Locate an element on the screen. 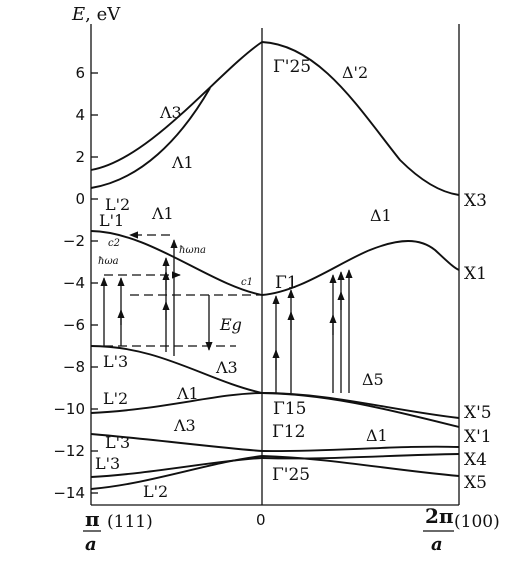 This screenshot has height=573, width=521. y-tick-labels: 6 4 2 0 −2 −4 −6 −8 −10 −12 −14 is located at coordinates (69, 283).